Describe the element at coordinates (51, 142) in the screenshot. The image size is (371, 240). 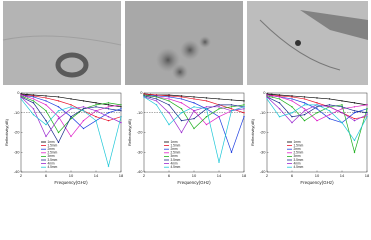
I see `legend-label: 1mm` at that location.